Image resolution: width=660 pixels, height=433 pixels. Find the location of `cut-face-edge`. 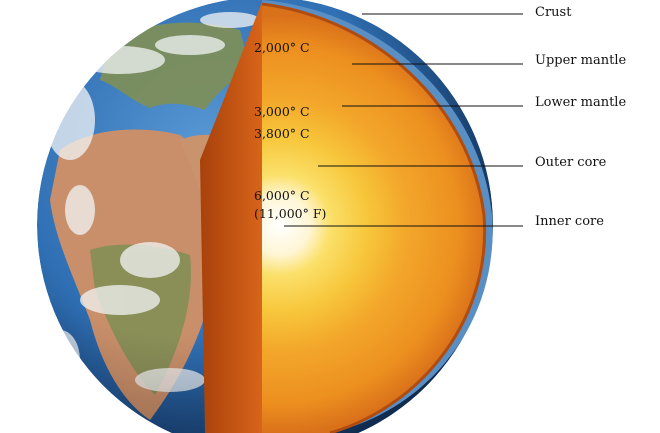

cut-face-edge is located at coordinates (231, 217).